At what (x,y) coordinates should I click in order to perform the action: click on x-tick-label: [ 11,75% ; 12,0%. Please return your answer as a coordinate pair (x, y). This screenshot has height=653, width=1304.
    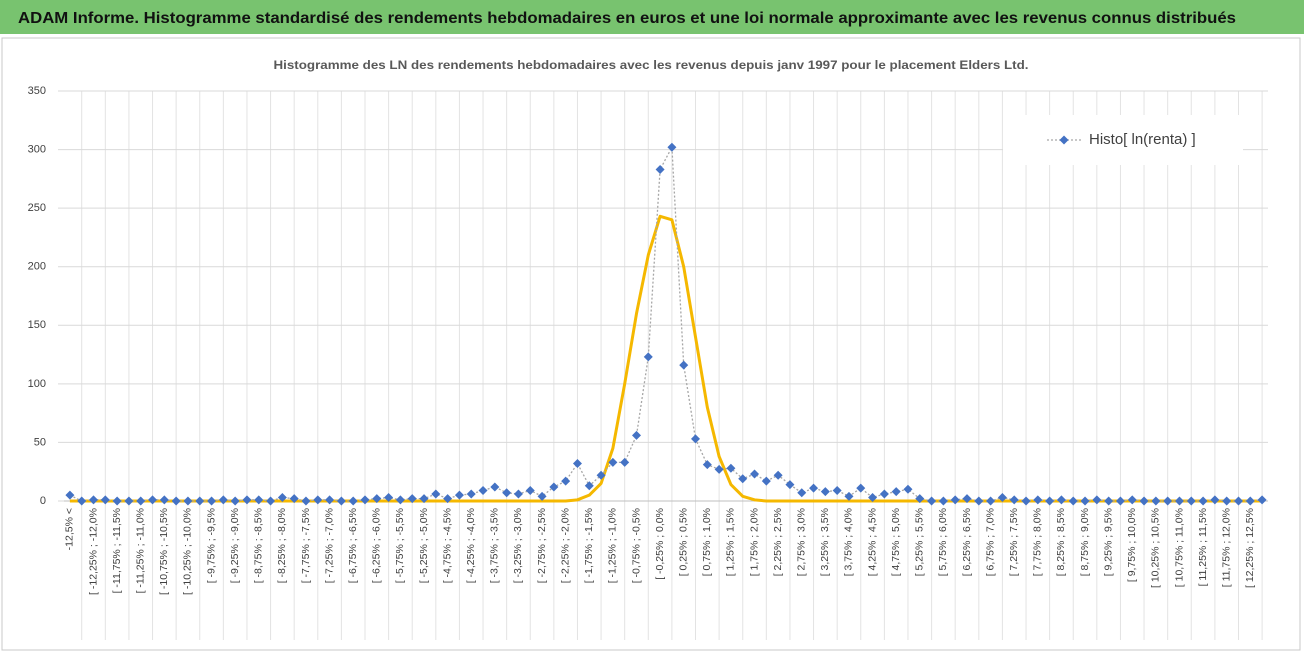
    Looking at the image, I should click on (1226, 547).